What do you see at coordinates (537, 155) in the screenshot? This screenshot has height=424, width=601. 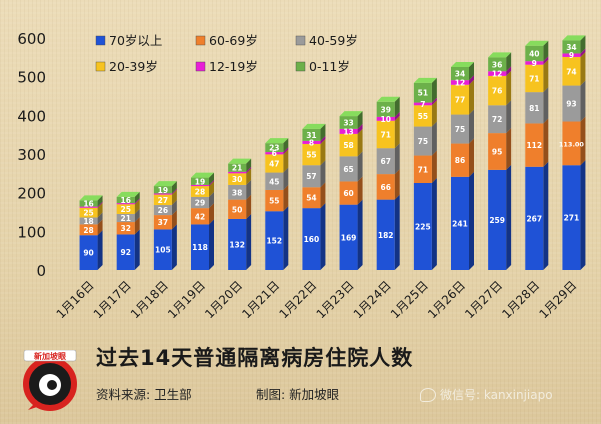 I see `bar-stack: 267 112 81 71 940` at bounding box center [537, 155].